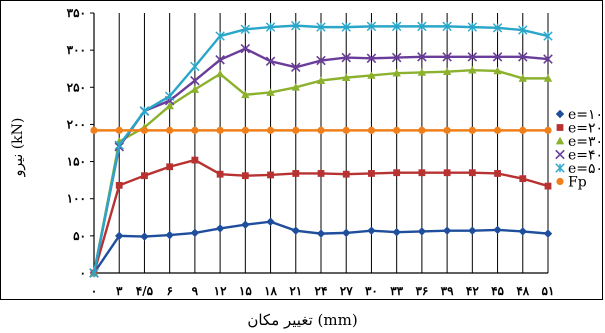 The image size is (605, 333). Describe the element at coordinates (585, 169) in the screenshot. I see `legend-label: e=۵۰` at that location.